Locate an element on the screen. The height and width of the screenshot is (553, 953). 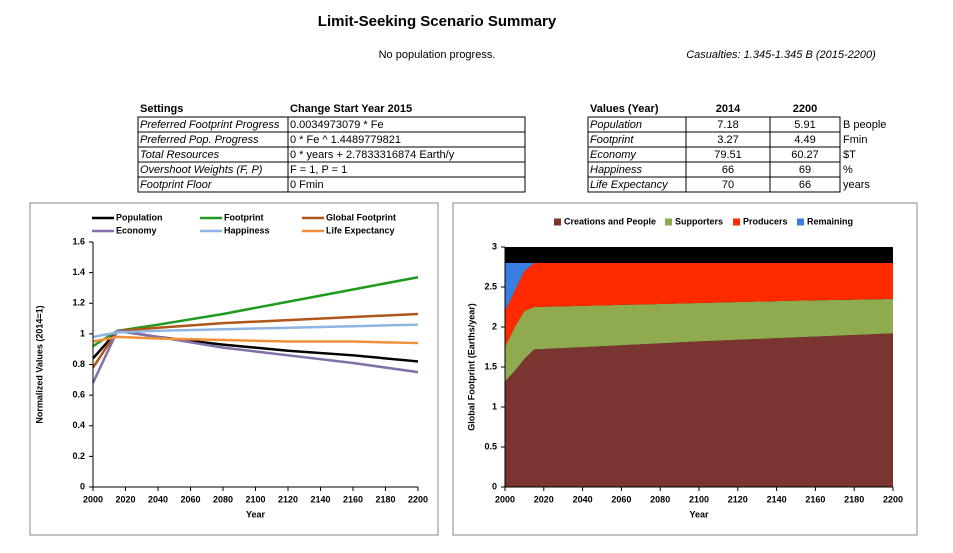
y-tick-label: 2 is located at coordinates (494, 326).